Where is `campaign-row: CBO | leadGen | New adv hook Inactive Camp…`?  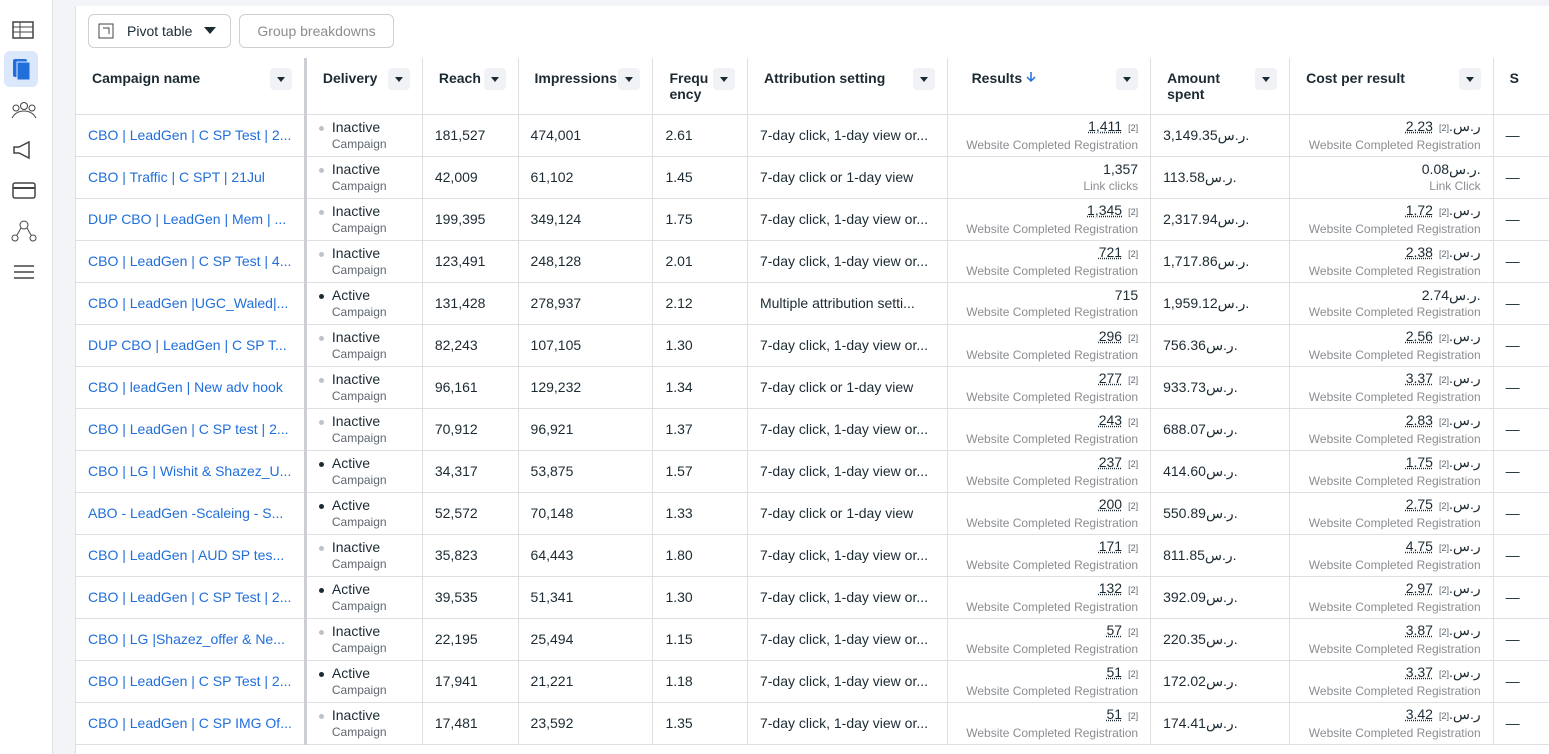 campaign-row: CBO | leadGen | New adv hook Inactive Camp… is located at coordinates (812, 387).